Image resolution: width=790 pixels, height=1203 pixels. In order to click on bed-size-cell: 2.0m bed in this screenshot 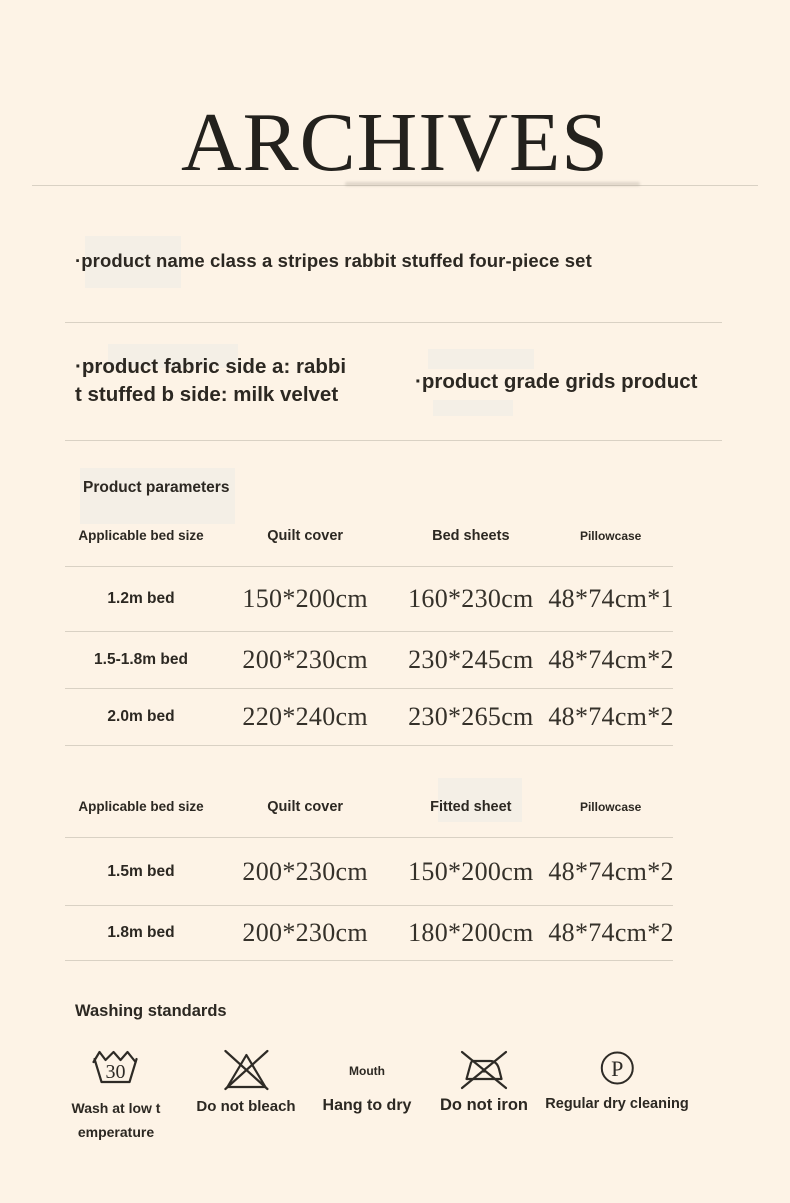, I will do `click(141, 716)`.